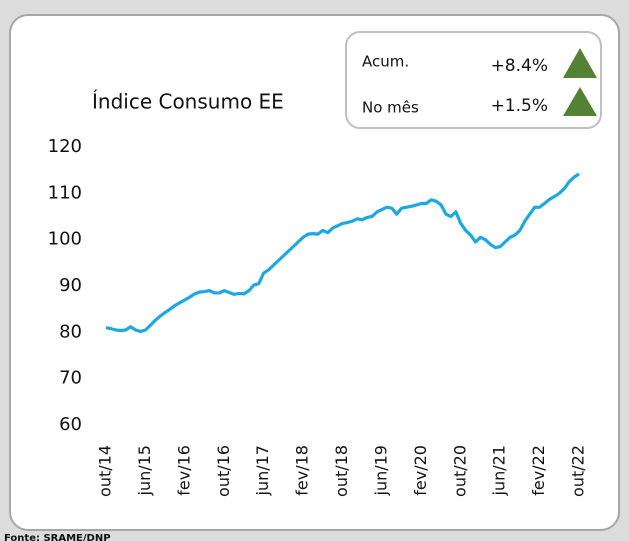 Image resolution: width=629 pixels, height=541 pixels. What do you see at coordinates (538, 470) in the screenshot?
I see `x-tick-label: fev/22` at bounding box center [538, 470].